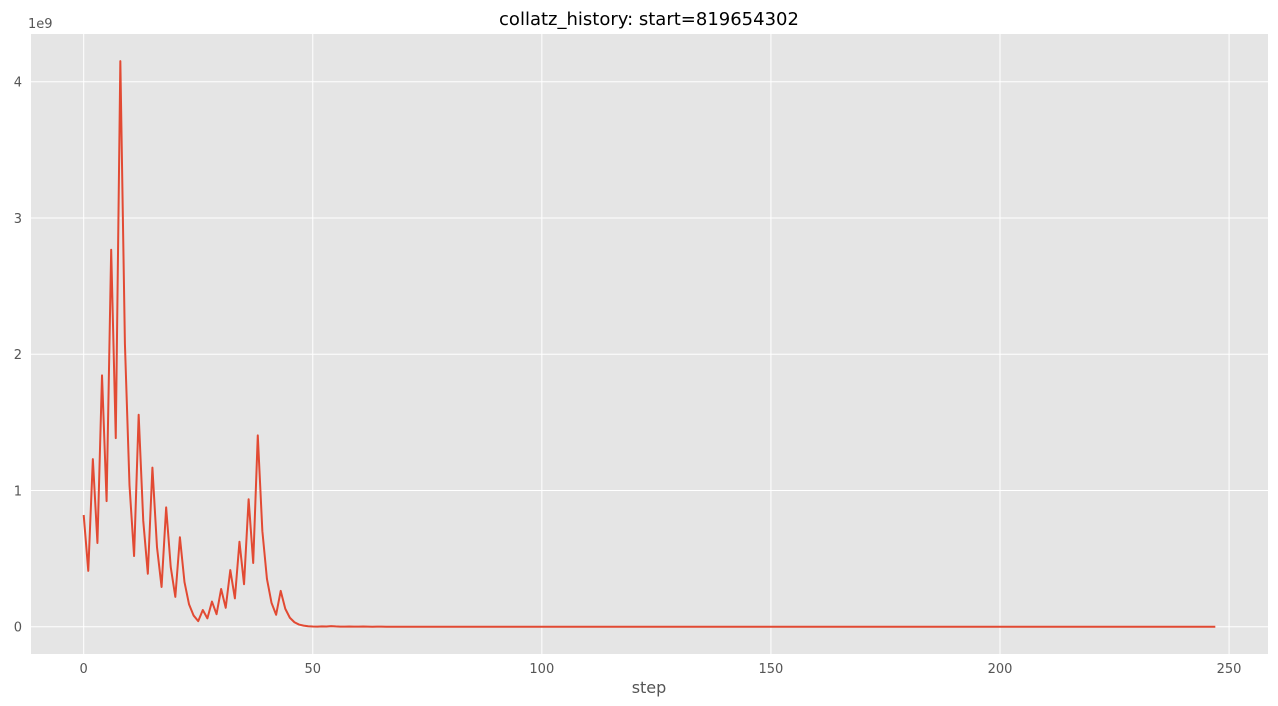  What do you see at coordinates (649, 687) in the screenshot?
I see `x-axis-label: step` at bounding box center [649, 687].